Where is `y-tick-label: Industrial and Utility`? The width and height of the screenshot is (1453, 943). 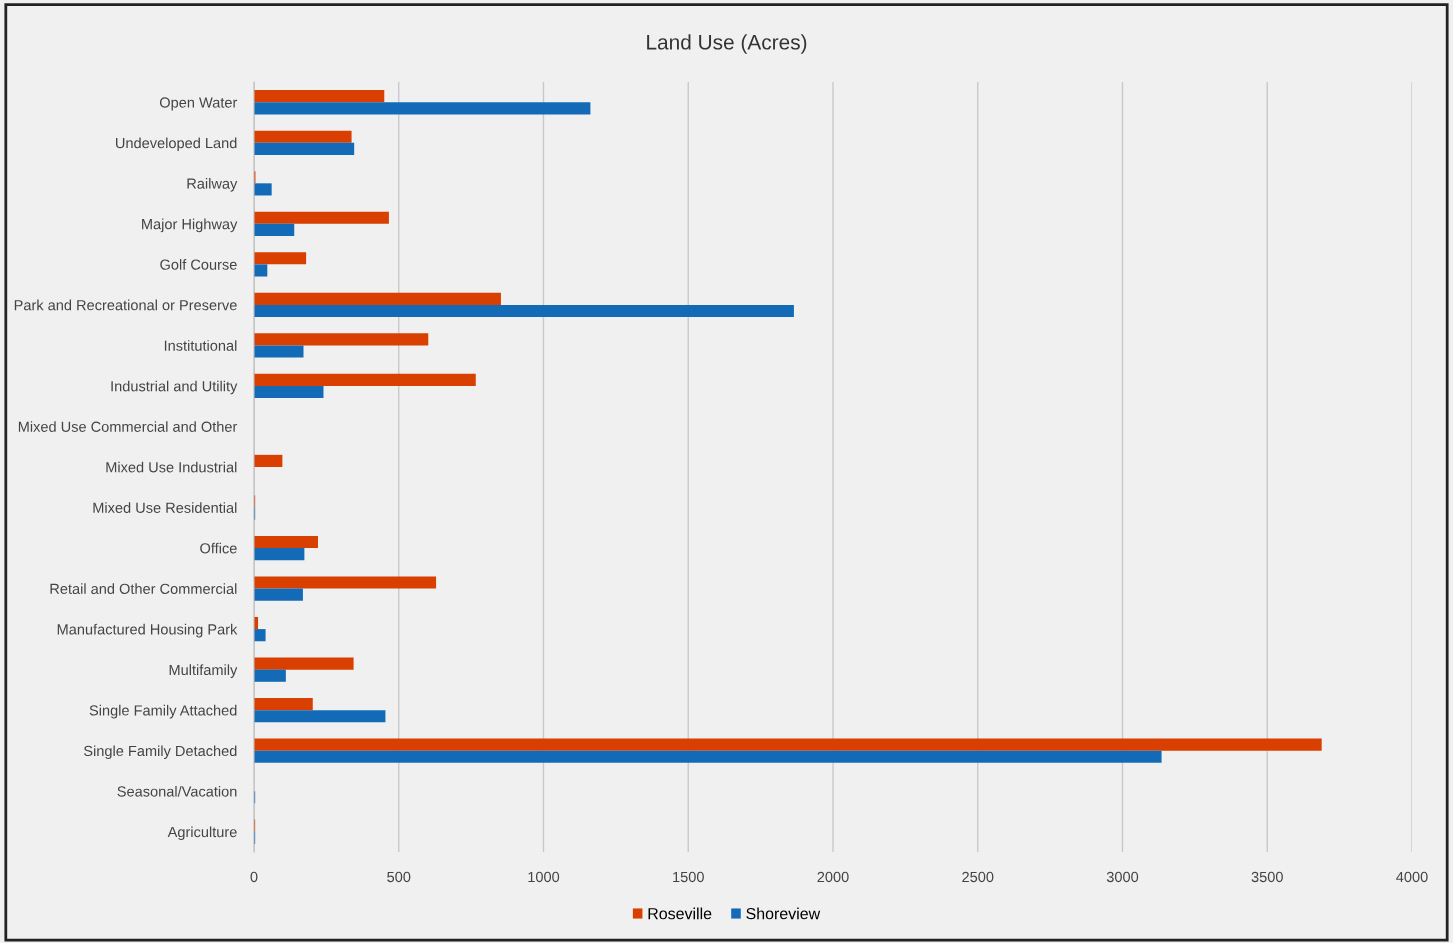 y-tick-label: Industrial and Utility is located at coordinates (174, 387).